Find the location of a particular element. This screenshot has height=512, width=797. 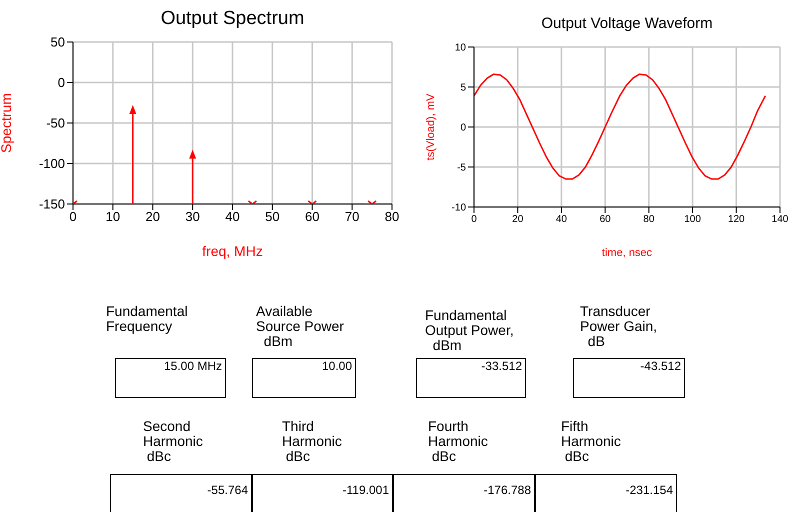

y-tick-label: -10 is located at coordinates (459, 208).